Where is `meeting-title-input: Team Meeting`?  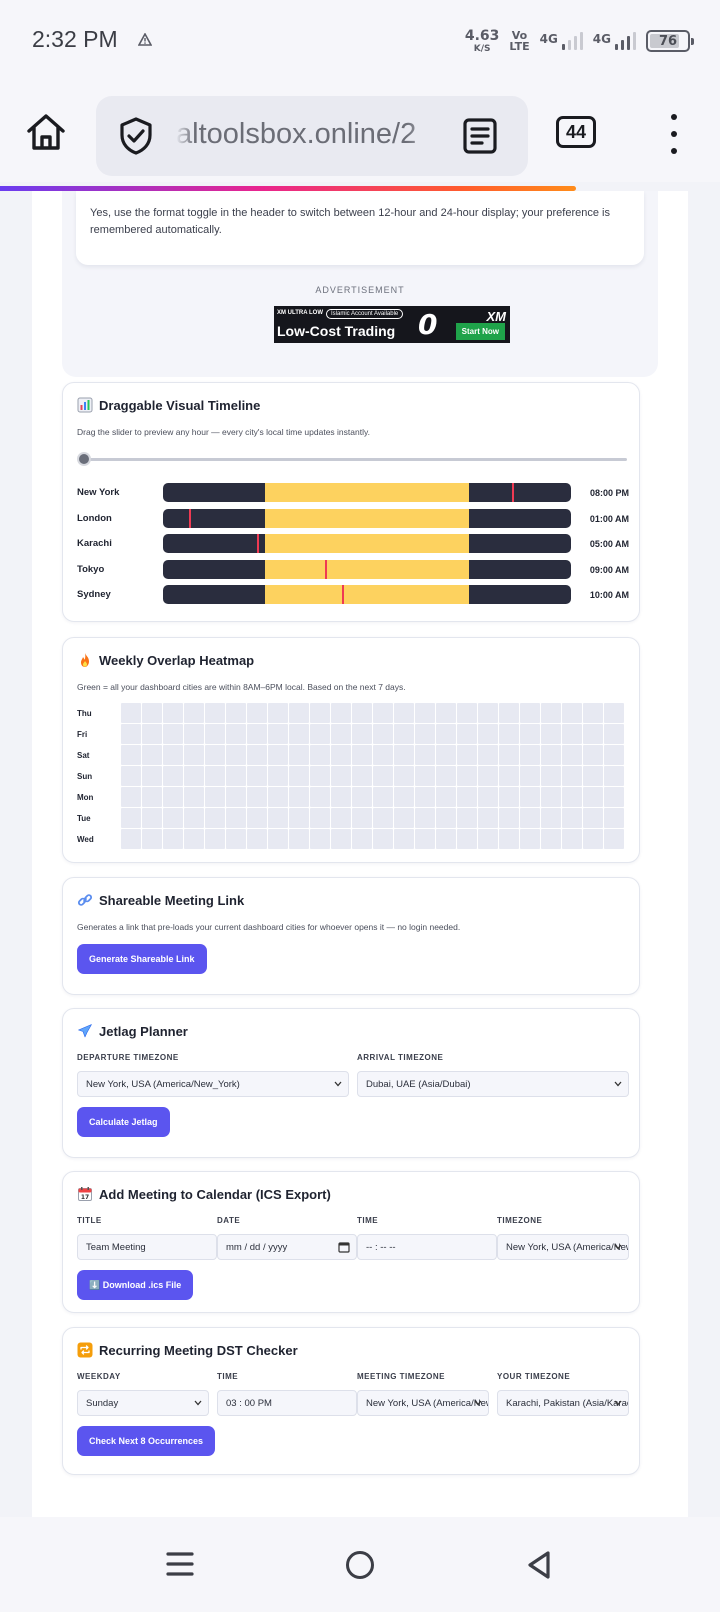 meeting-title-input: Team Meeting is located at coordinates (147, 1247).